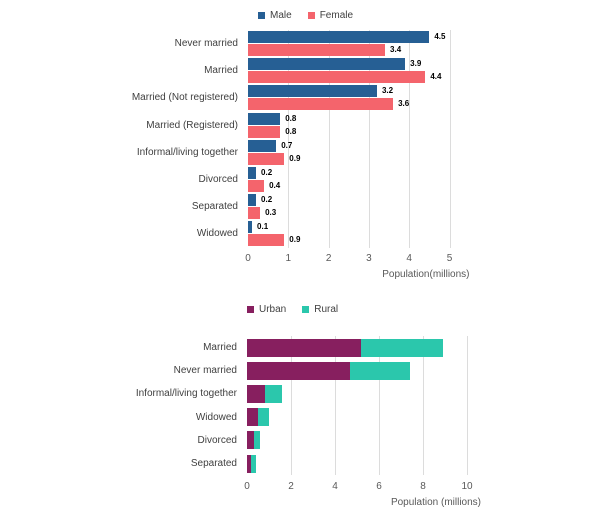 This screenshot has width=600, height=529. I want to click on bar-rural-separated, so click(253, 463).